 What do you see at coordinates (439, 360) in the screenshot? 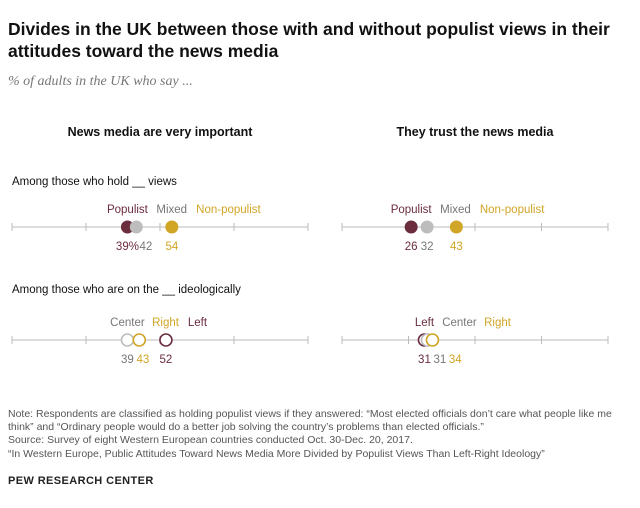
I see `value-center: 31` at bounding box center [439, 360].